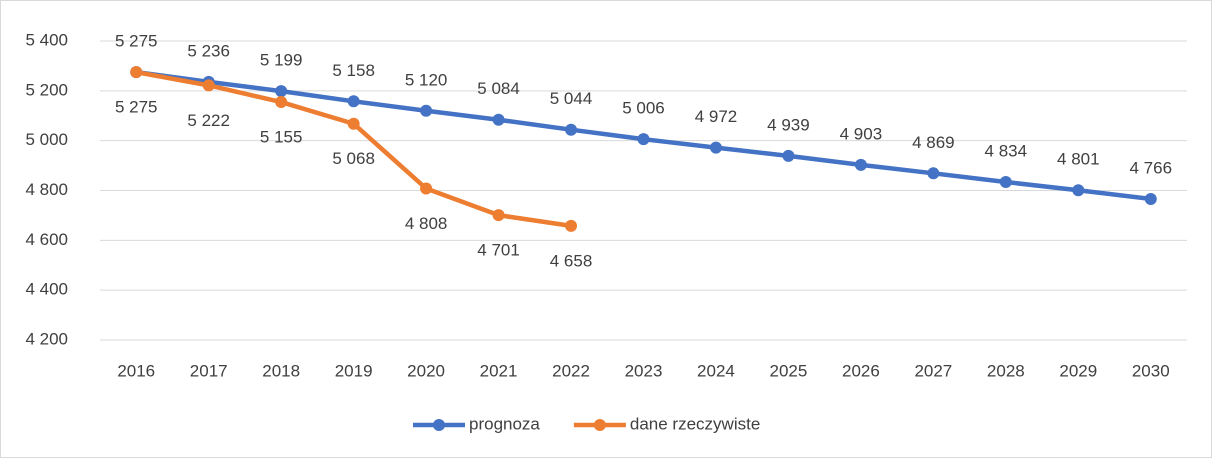  Describe the element at coordinates (716, 370) in the screenshot. I see `x-tick-label: 2024` at that location.